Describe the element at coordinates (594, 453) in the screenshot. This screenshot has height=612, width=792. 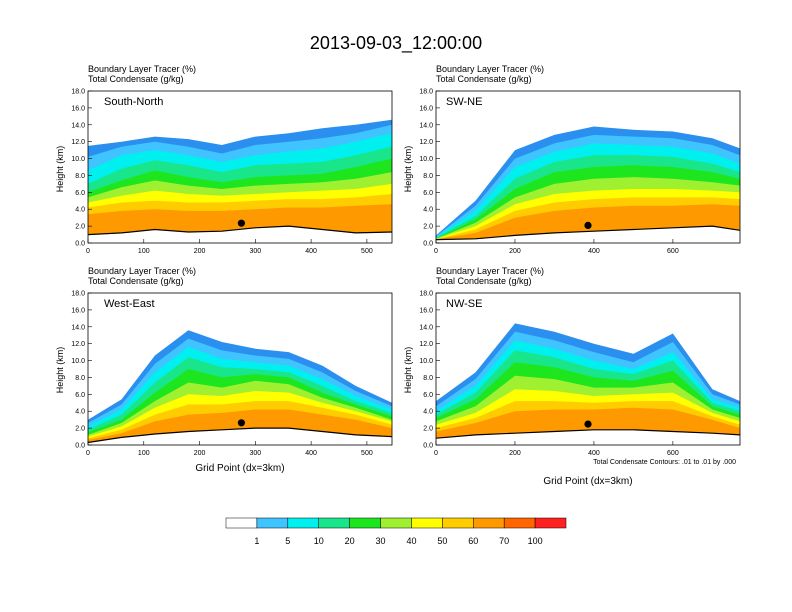
I see `panel-4-xtick-label: 400` at that location.